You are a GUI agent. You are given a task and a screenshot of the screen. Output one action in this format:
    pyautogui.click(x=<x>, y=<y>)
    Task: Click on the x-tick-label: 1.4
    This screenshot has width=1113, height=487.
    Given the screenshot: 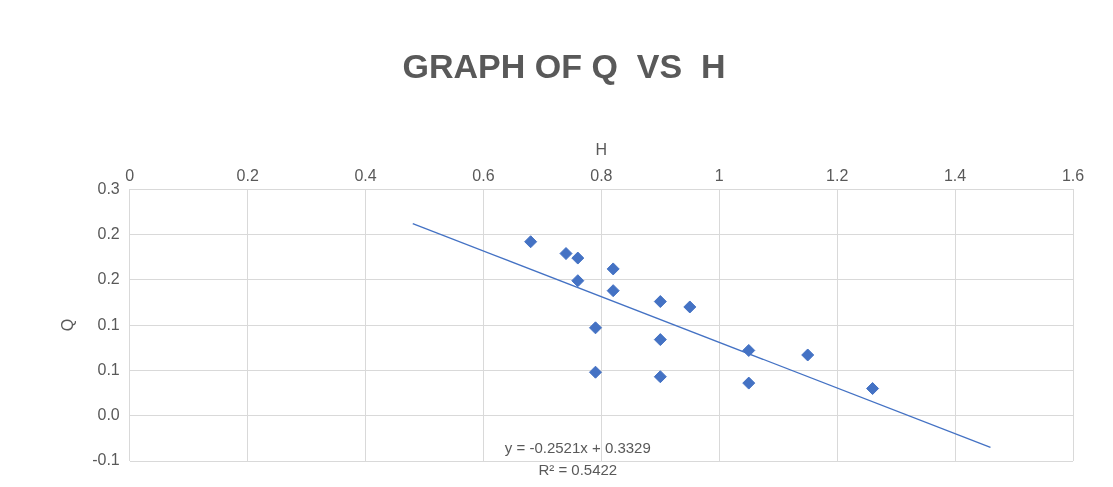 What is the action you would take?
    pyautogui.click(x=955, y=176)
    